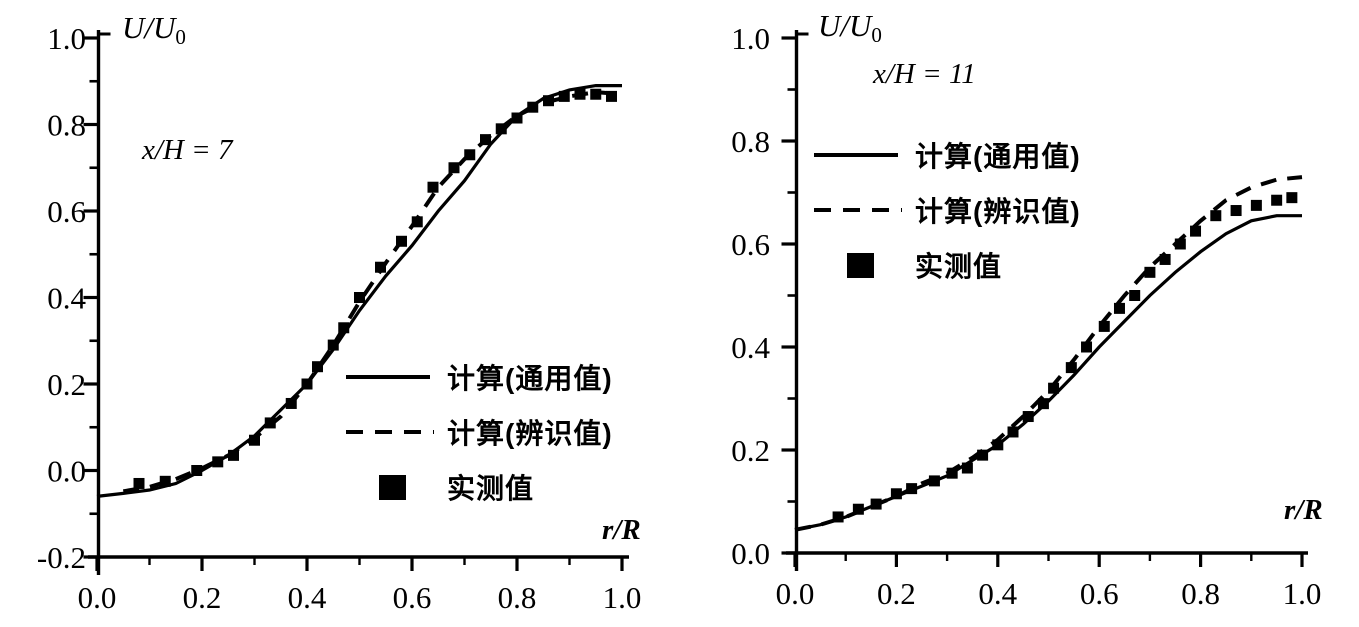 The image size is (1359, 627). Describe the element at coordinates (61, 557) in the screenshot. I see `y-tick-label: -0.2` at that location.